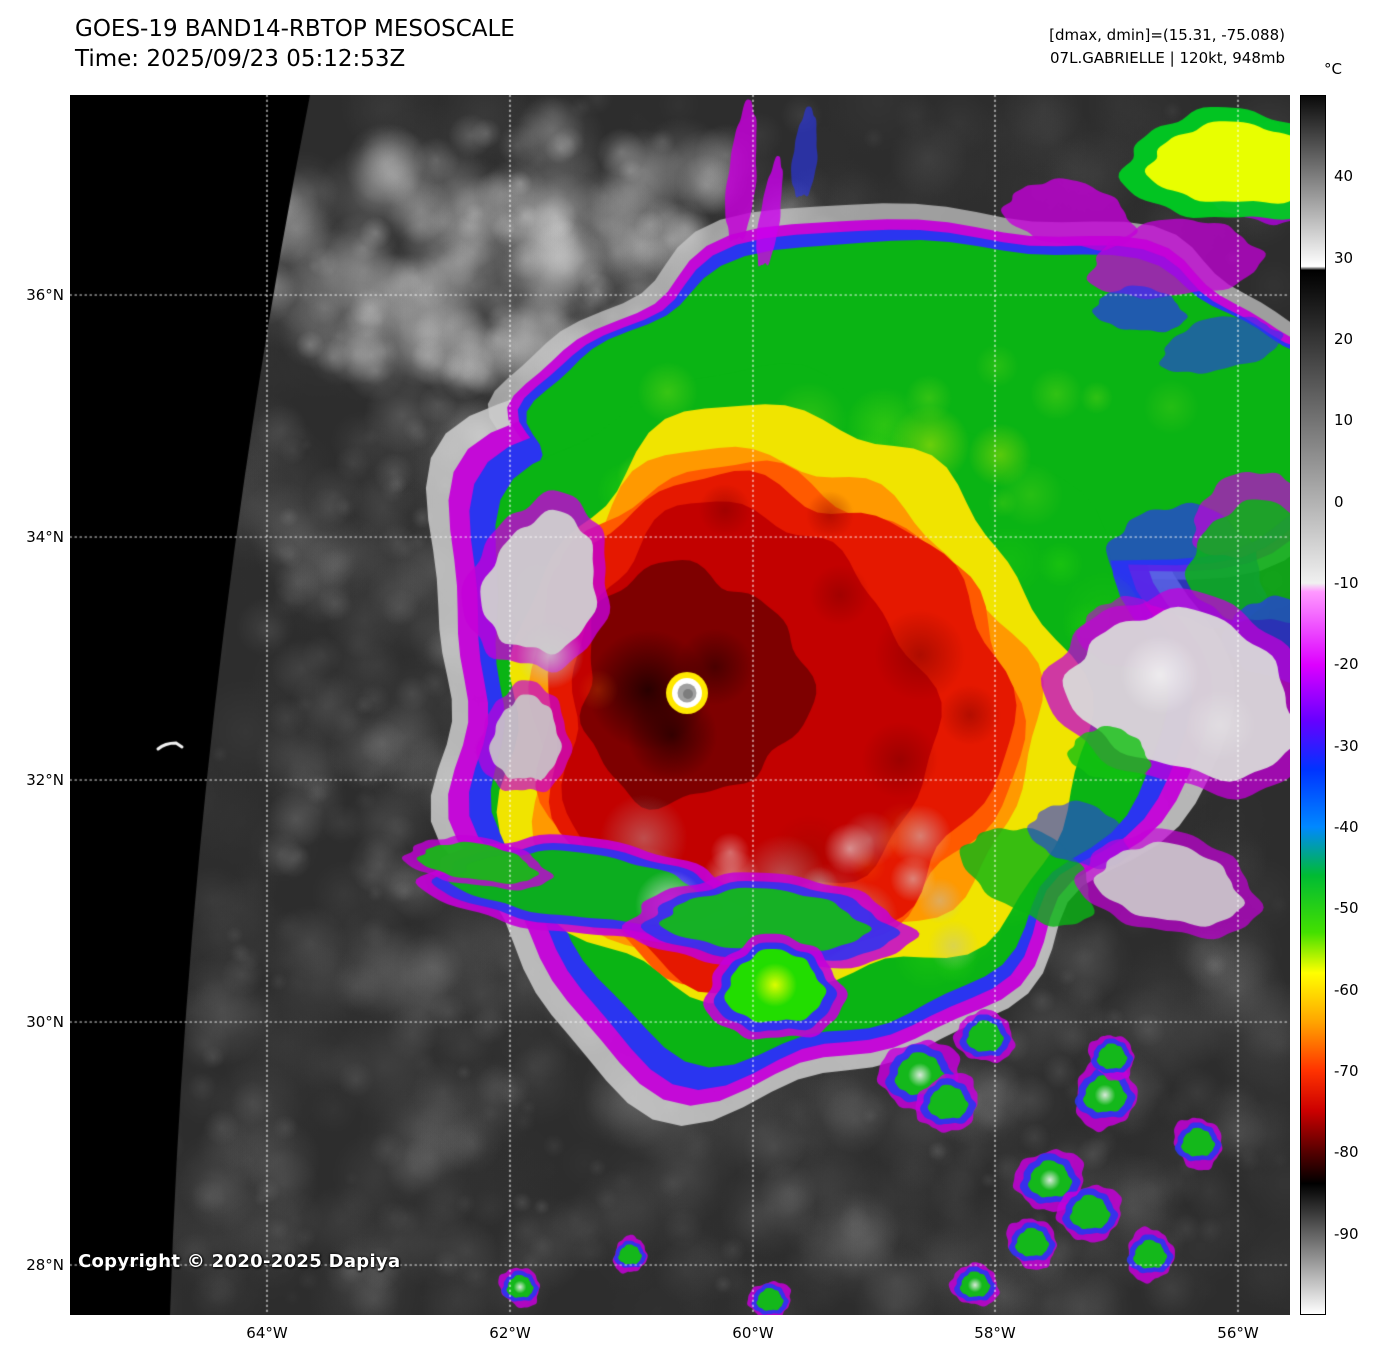  What do you see at coordinates (1167, 35) in the screenshot?
I see `data-range-label: [dmax, dmin]=(15.31, -75.088)` at bounding box center [1167, 35].